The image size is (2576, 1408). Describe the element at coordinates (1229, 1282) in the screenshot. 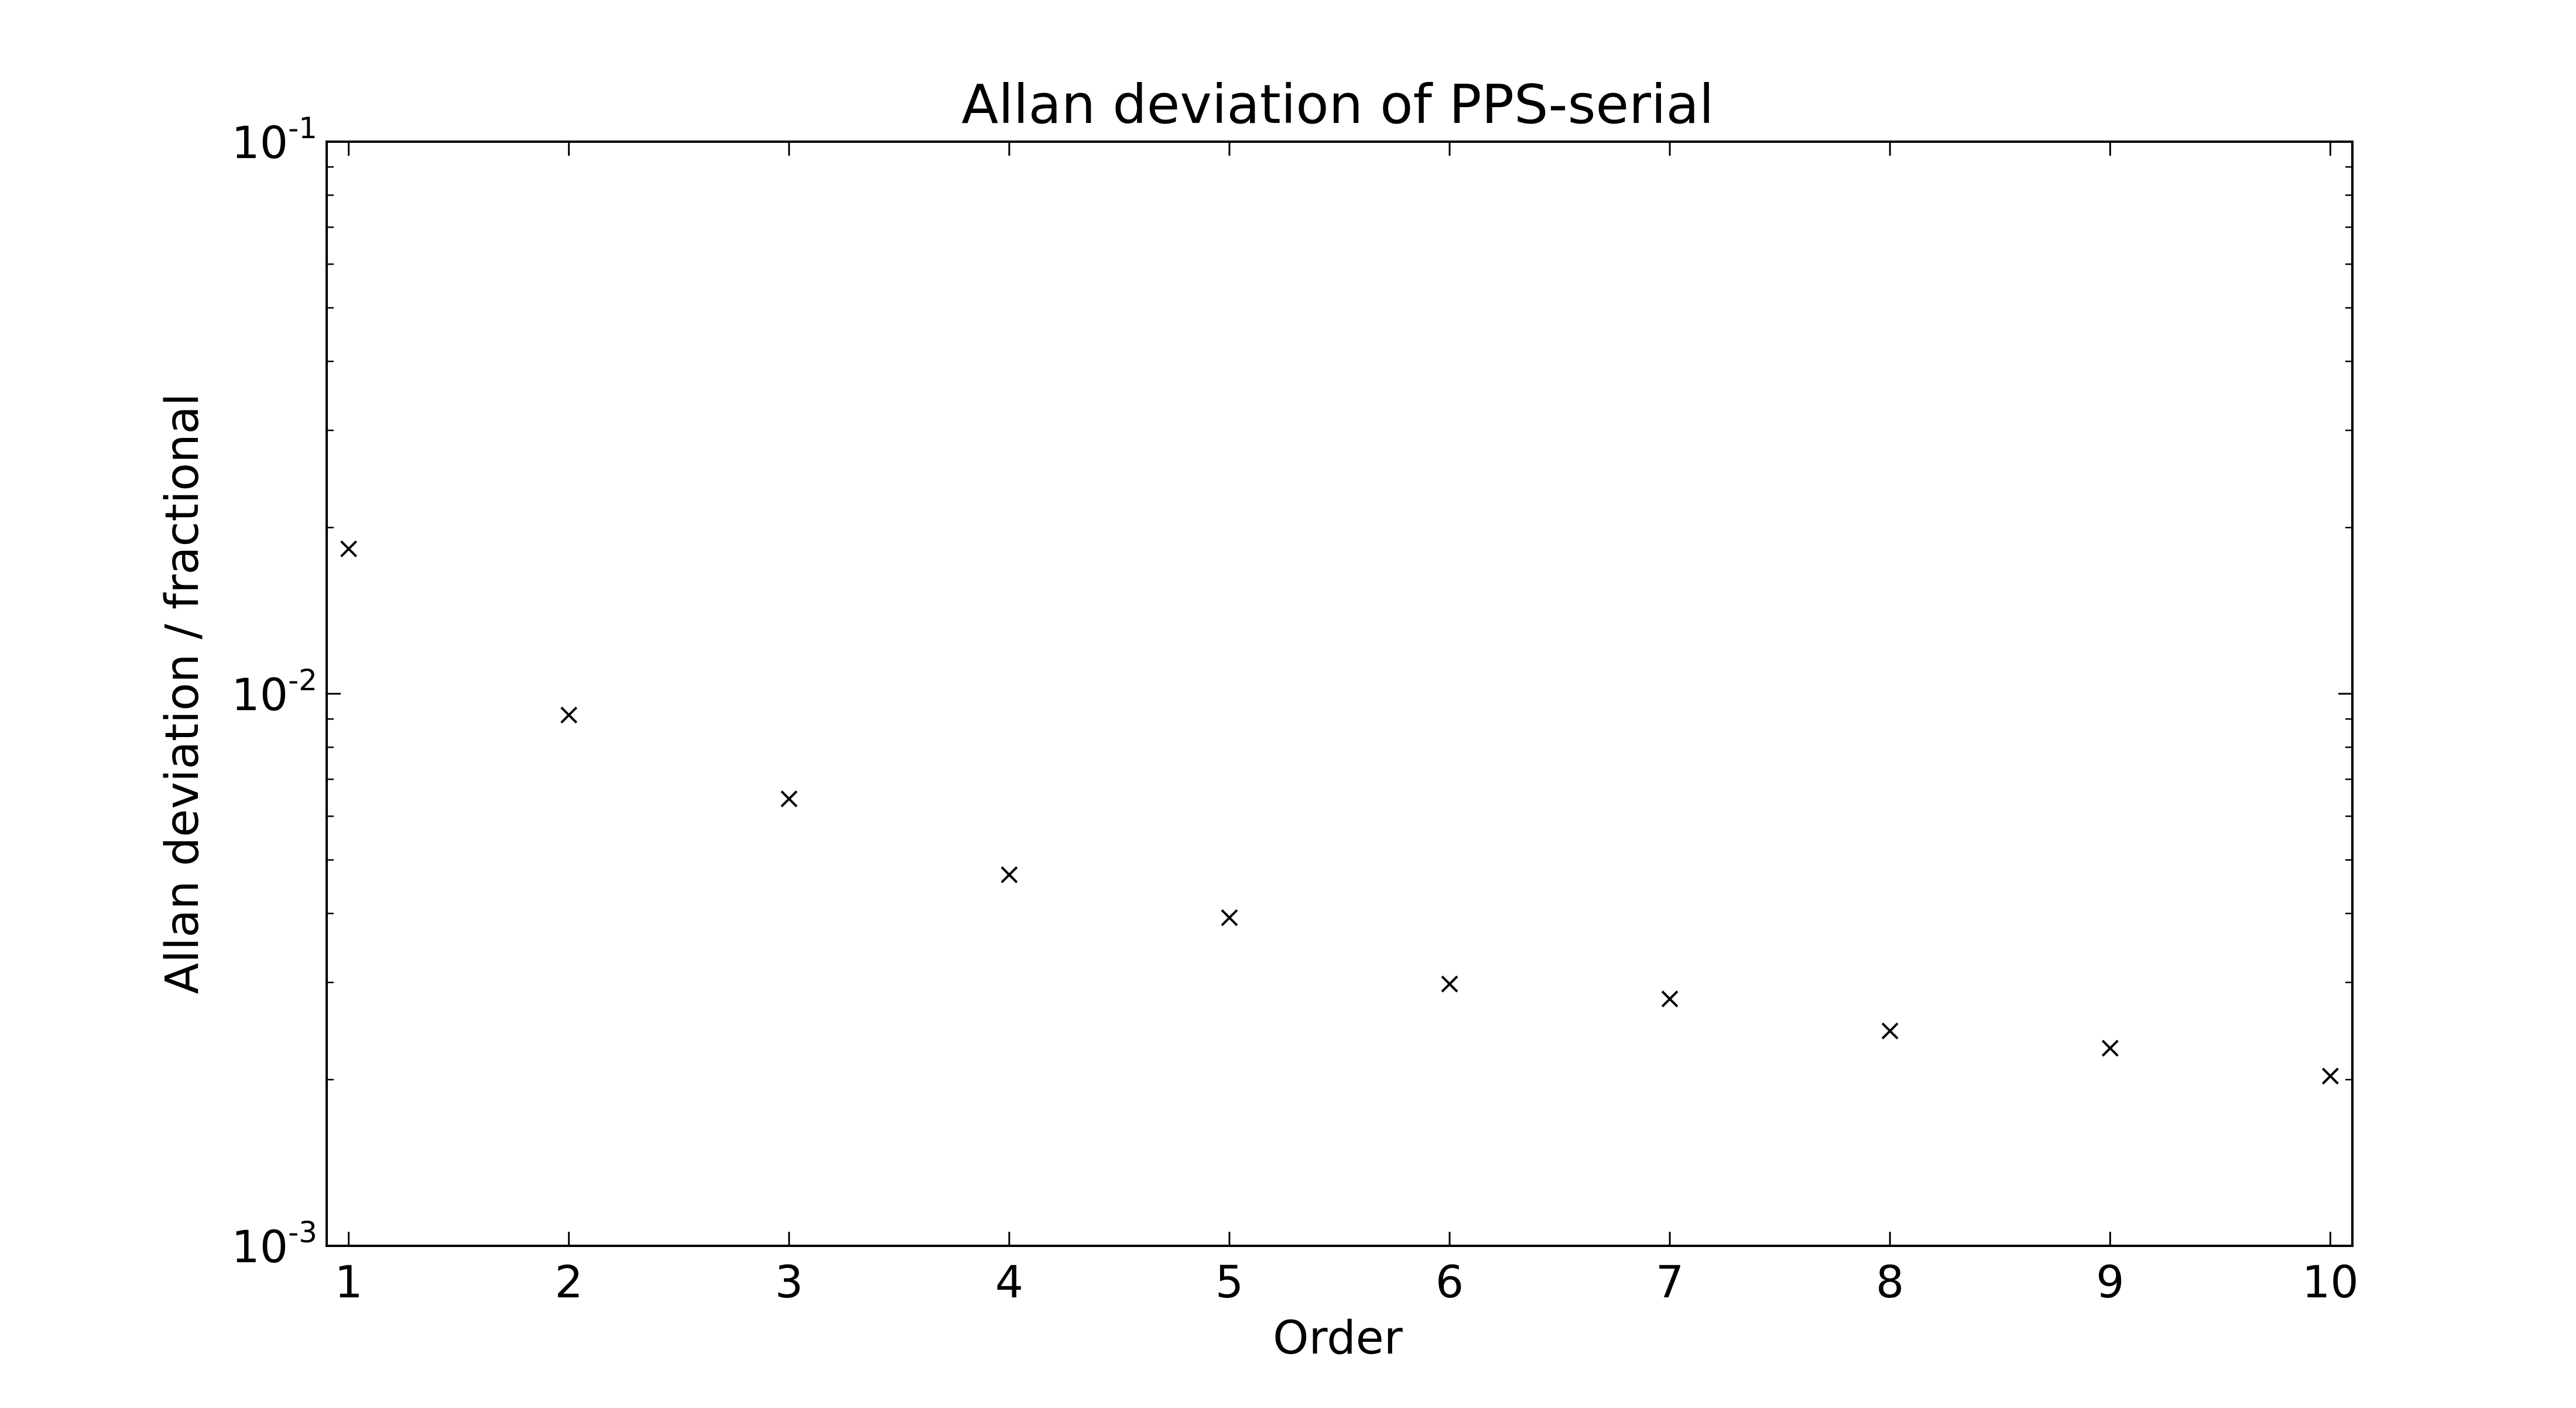

I see `x-tick-label: 5` at that location.